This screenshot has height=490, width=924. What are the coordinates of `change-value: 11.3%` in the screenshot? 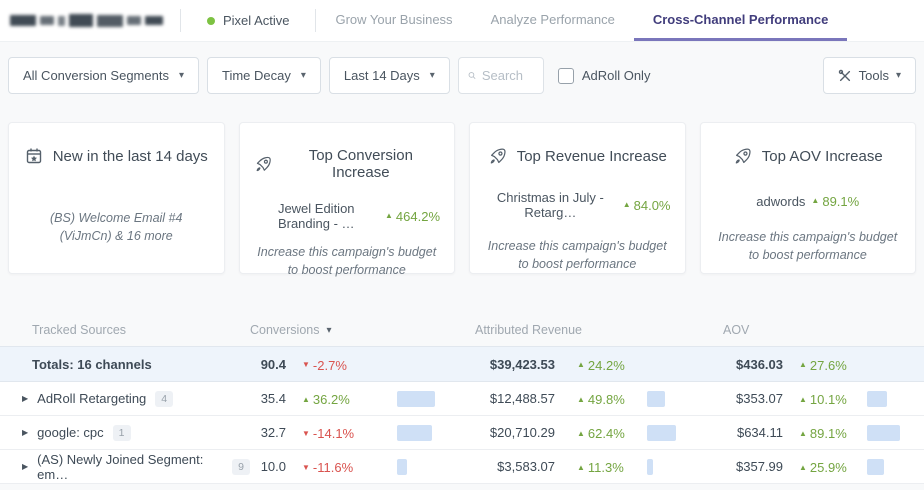 It's located at (605, 468).